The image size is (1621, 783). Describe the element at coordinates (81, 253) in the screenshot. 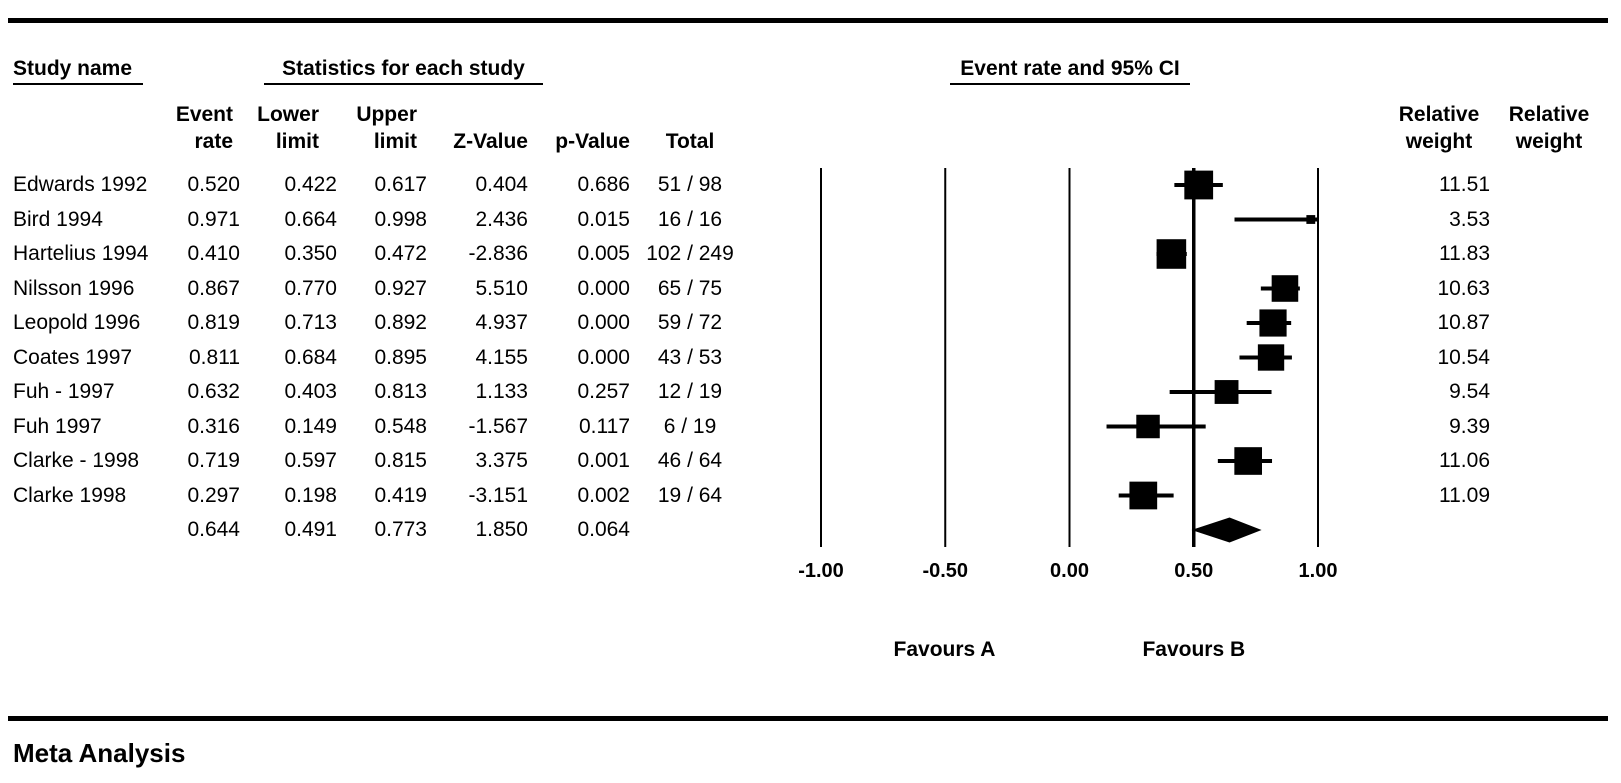

I see `study-name-cell: Hartelius 1994` at that location.